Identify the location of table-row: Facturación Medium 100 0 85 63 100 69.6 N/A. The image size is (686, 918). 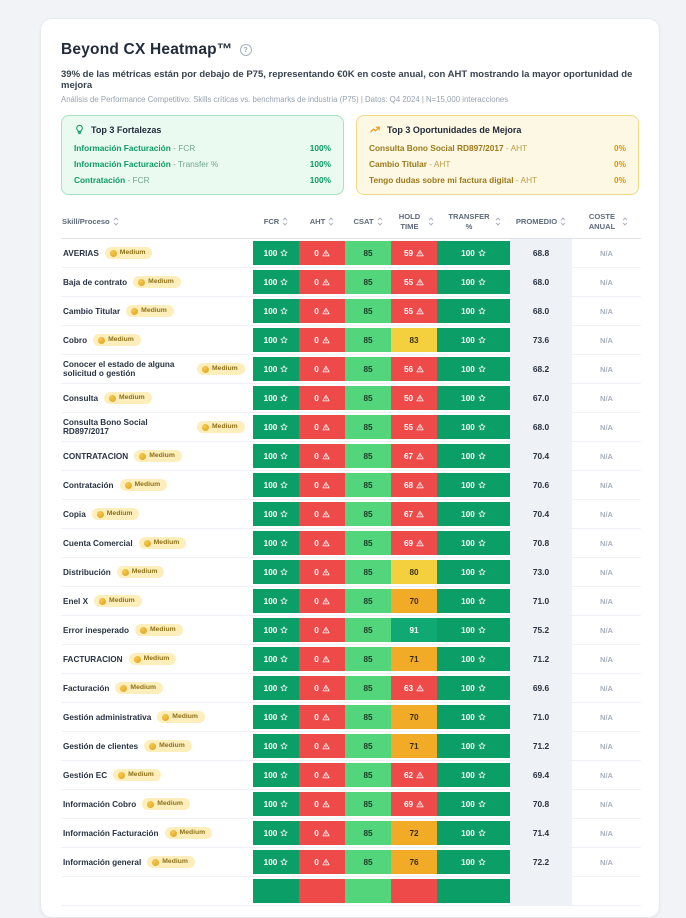
(351, 688).